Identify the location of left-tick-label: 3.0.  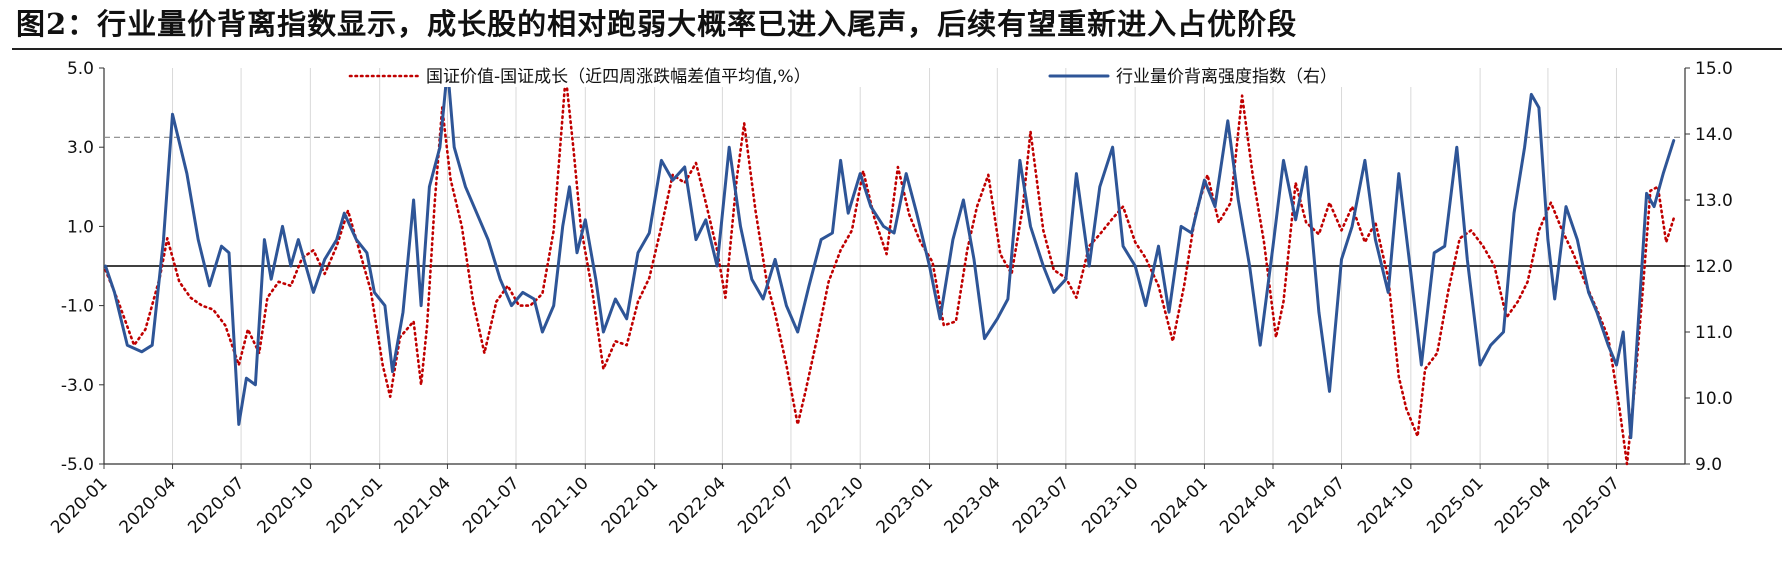
(80, 148).